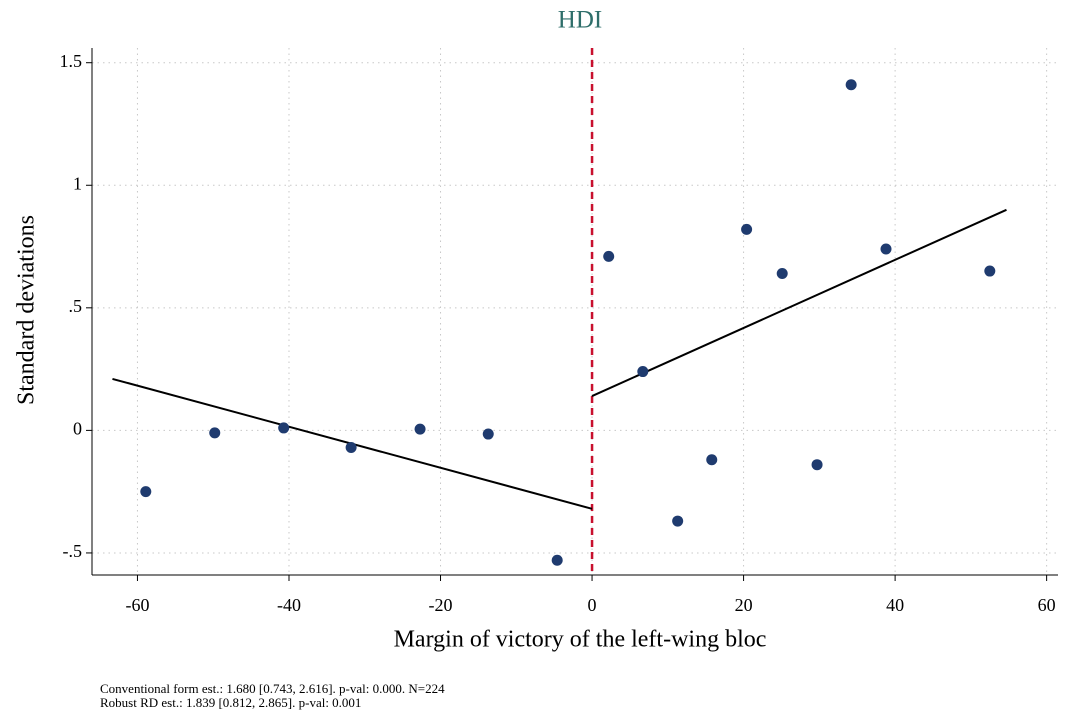 The width and height of the screenshot is (1065, 718). Describe the element at coordinates (799, 302) in the screenshot. I see `fit-line` at that location.